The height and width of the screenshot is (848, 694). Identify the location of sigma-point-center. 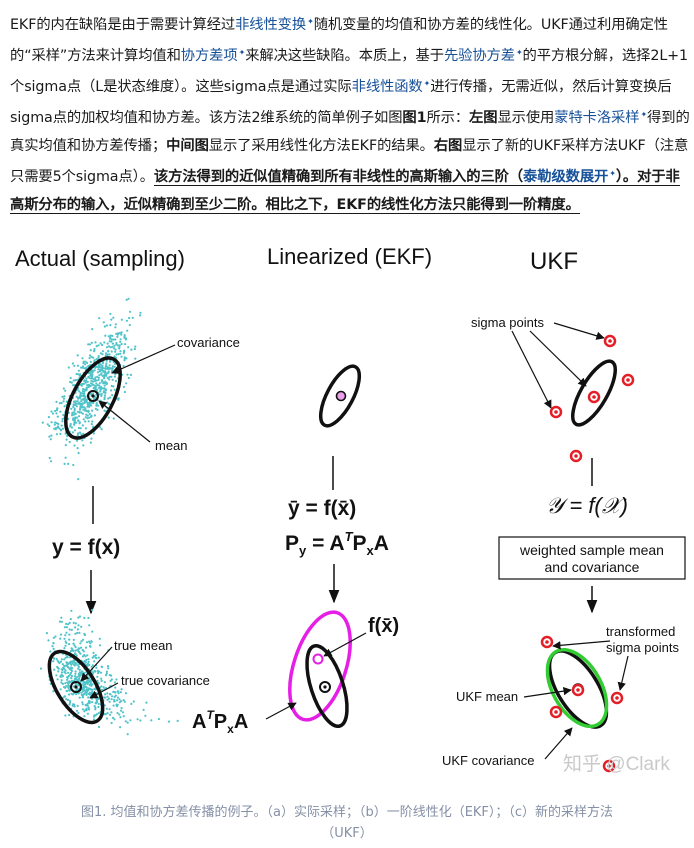
(594, 397).